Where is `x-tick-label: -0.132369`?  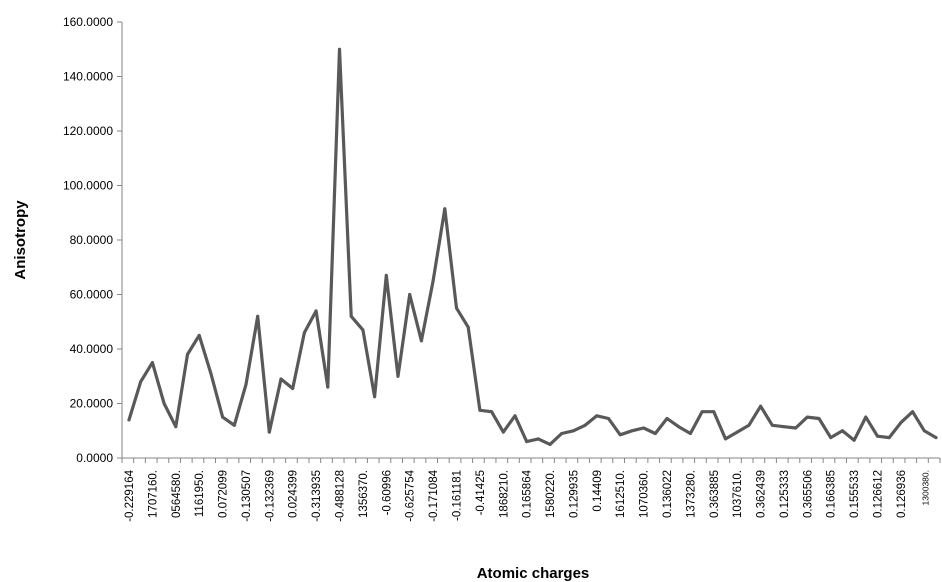
x-tick-label: -0.132369 is located at coordinates (270, 496).